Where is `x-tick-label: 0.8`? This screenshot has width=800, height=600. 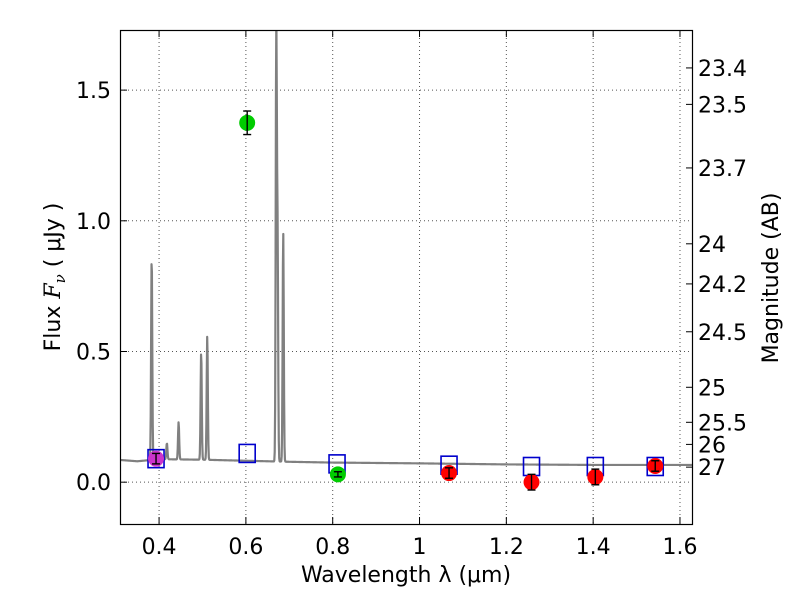 x-tick-label: 0.8 is located at coordinates (332, 547).